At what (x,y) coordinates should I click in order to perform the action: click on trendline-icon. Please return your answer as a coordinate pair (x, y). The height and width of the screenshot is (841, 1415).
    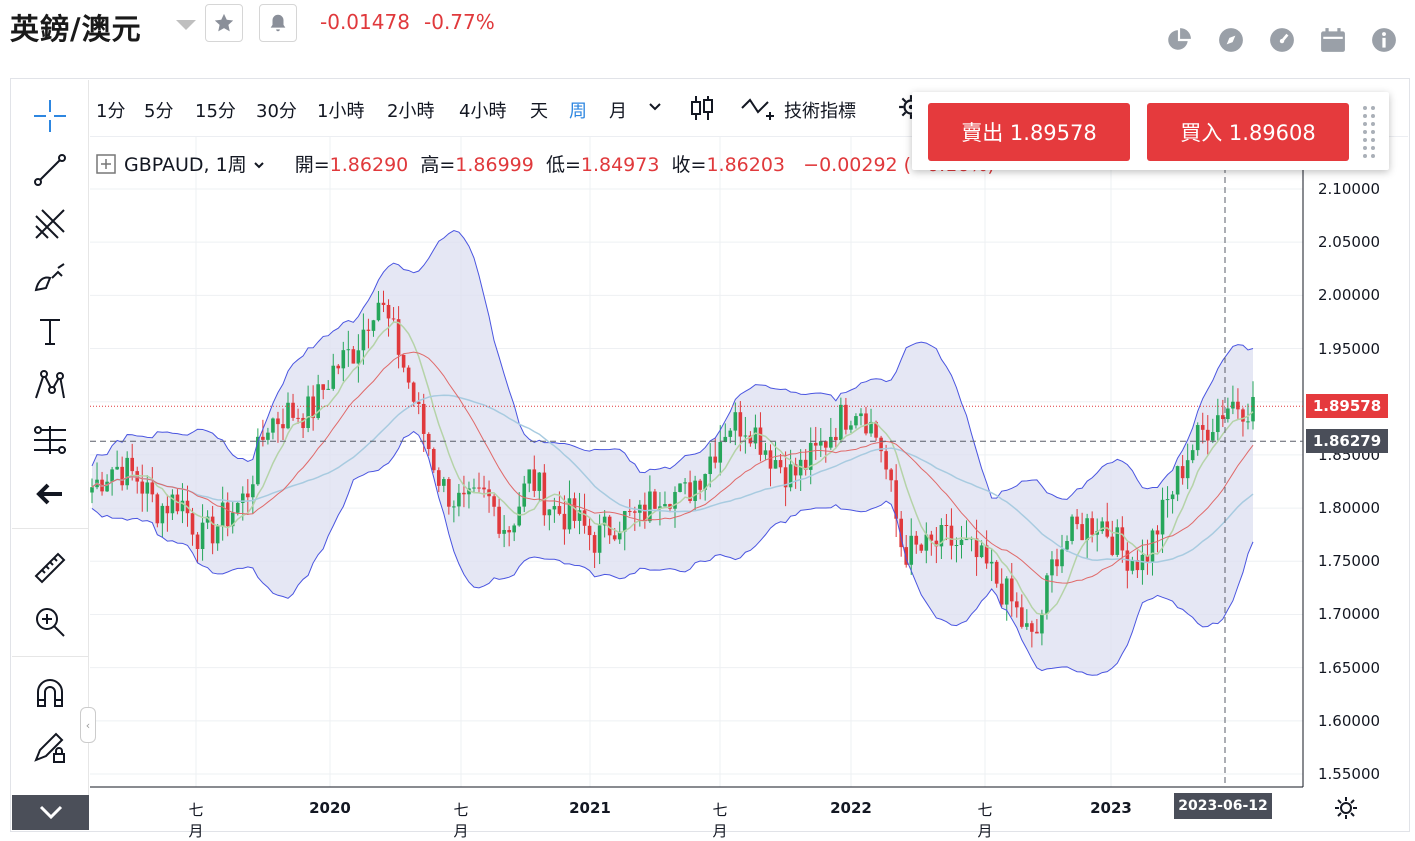
    Looking at the image, I should click on (50, 170).